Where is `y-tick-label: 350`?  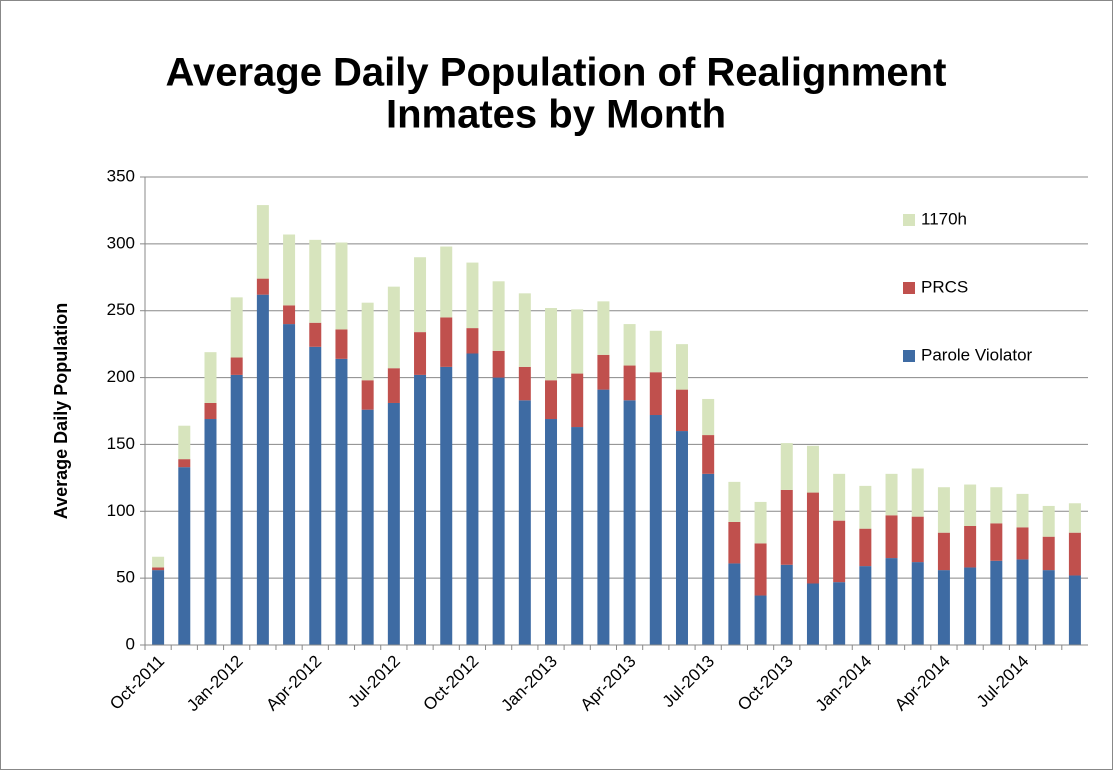 y-tick-label: 350 is located at coordinates (121, 175).